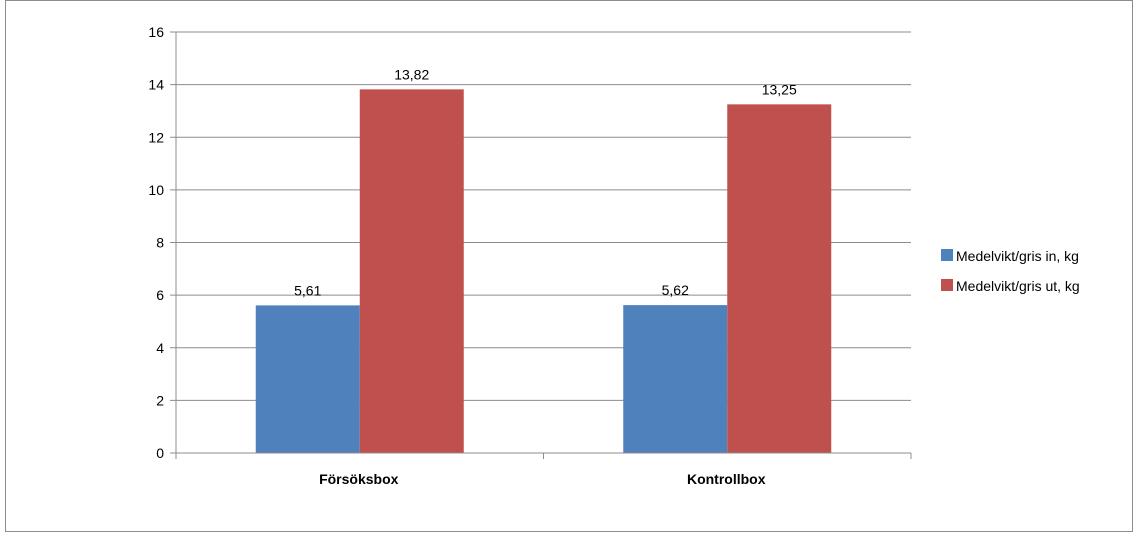 Image resolution: width=1135 pixels, height=534 pixels. I want to click on data-label: 13,25, so click(779, 89).